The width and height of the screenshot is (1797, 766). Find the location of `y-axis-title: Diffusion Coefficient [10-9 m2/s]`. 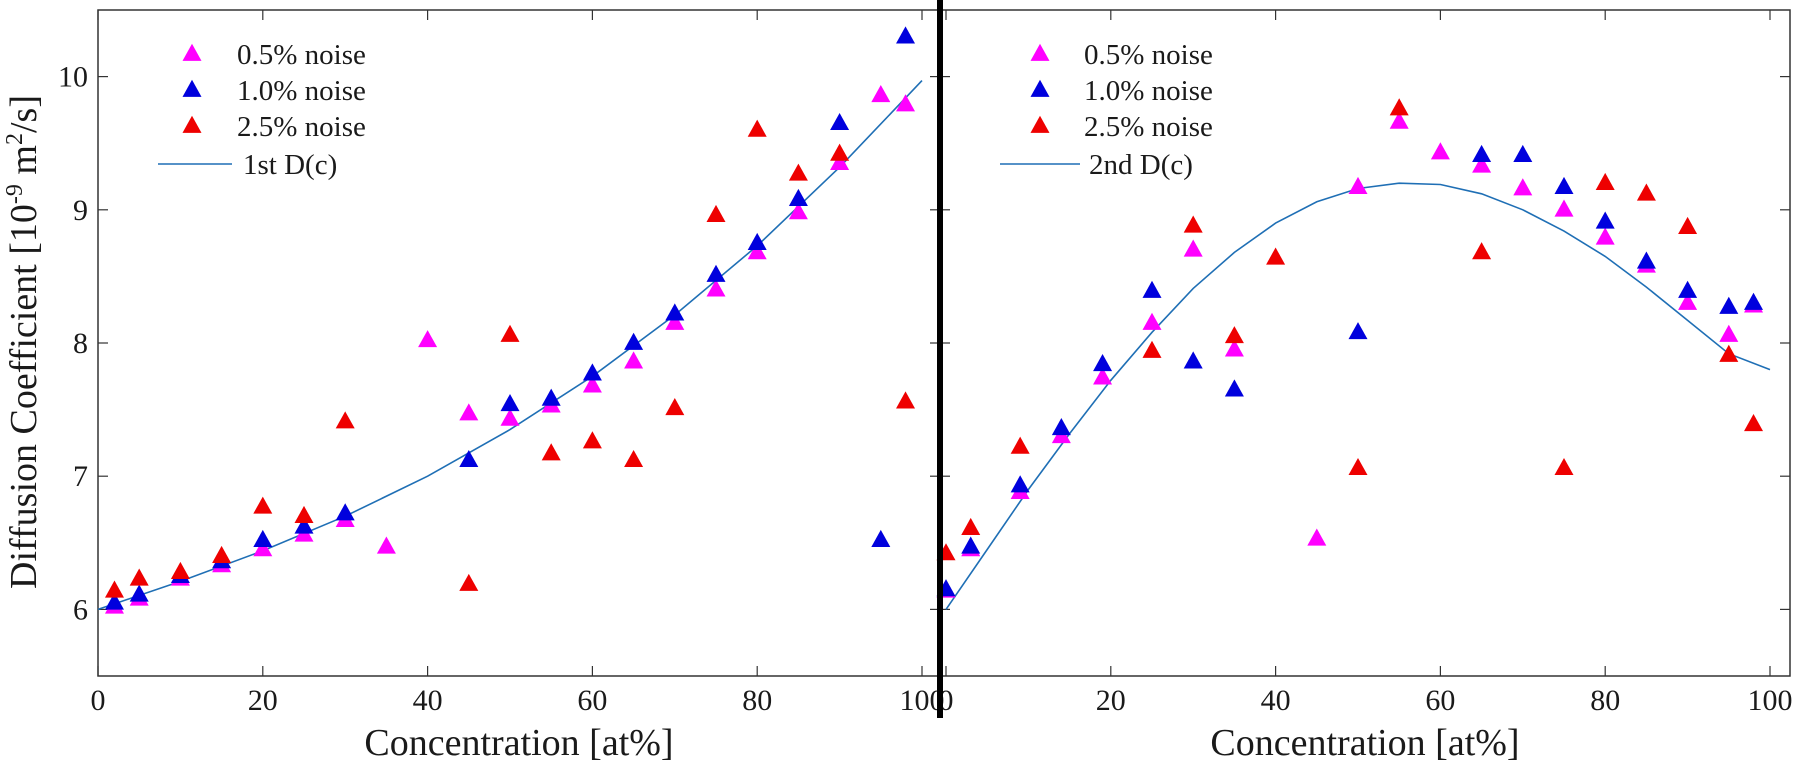

y-axis-title: Diffusion Coefficient [10-9 m2/s] is located at coordinates (23, 342).